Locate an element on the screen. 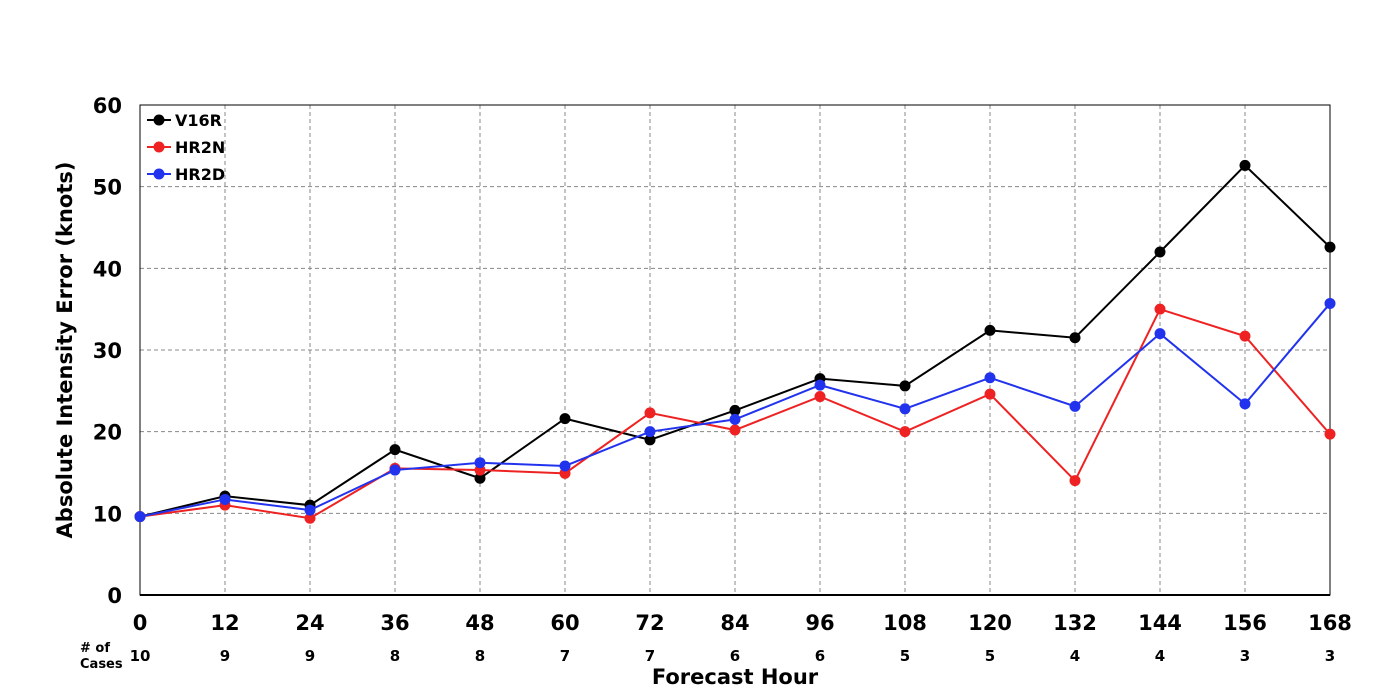  legend-label-hr2n: HR2N is located at coordinates (200, 147).